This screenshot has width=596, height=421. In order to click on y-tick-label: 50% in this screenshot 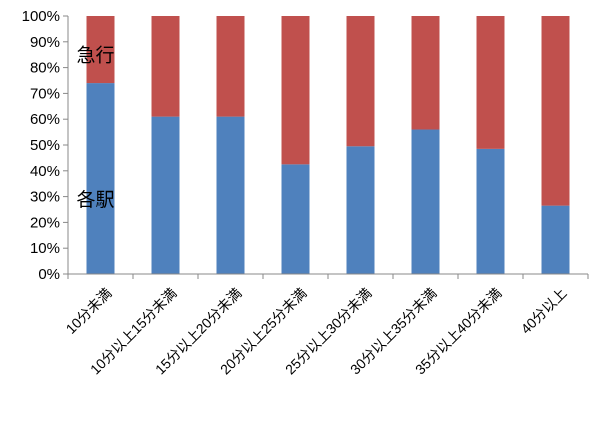, I will do `click(45, 145)`.